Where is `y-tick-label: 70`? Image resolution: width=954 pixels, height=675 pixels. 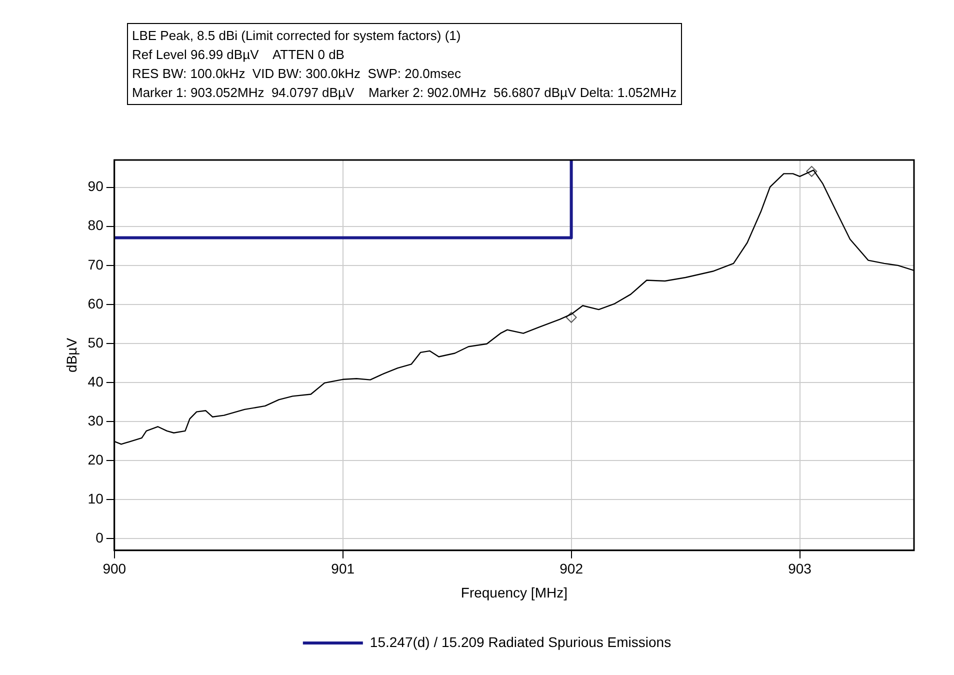
y-tick-label: 70 is located at coordinates (96, 264).